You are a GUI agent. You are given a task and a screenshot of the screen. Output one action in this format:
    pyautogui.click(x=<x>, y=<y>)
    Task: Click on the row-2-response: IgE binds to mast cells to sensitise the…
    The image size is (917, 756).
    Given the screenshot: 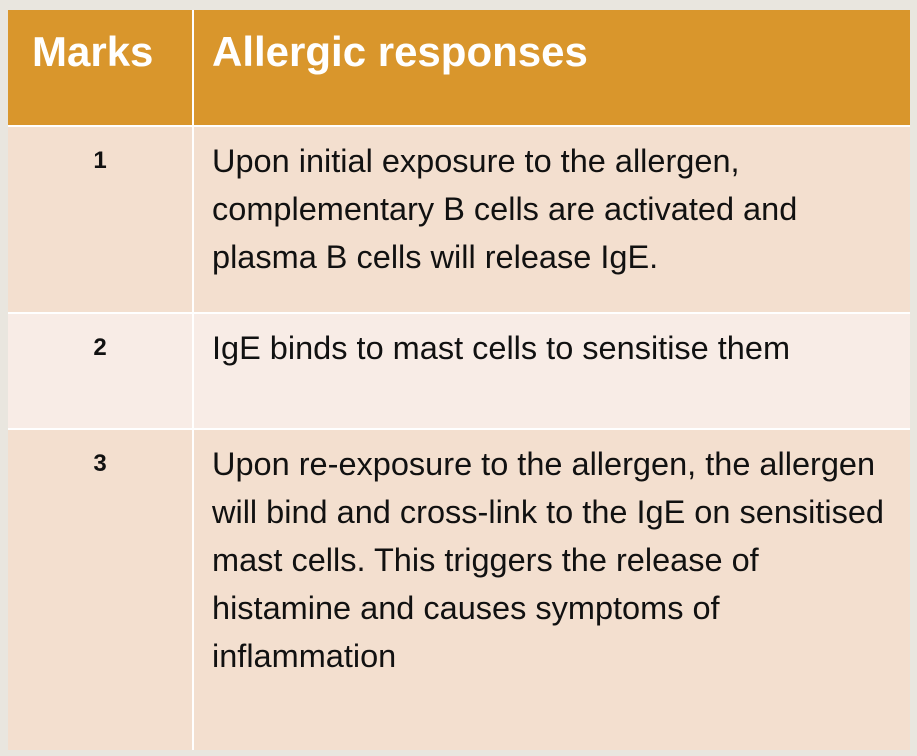 What is the action you would take?
    pyautogui.click(x=552, y=372)
    